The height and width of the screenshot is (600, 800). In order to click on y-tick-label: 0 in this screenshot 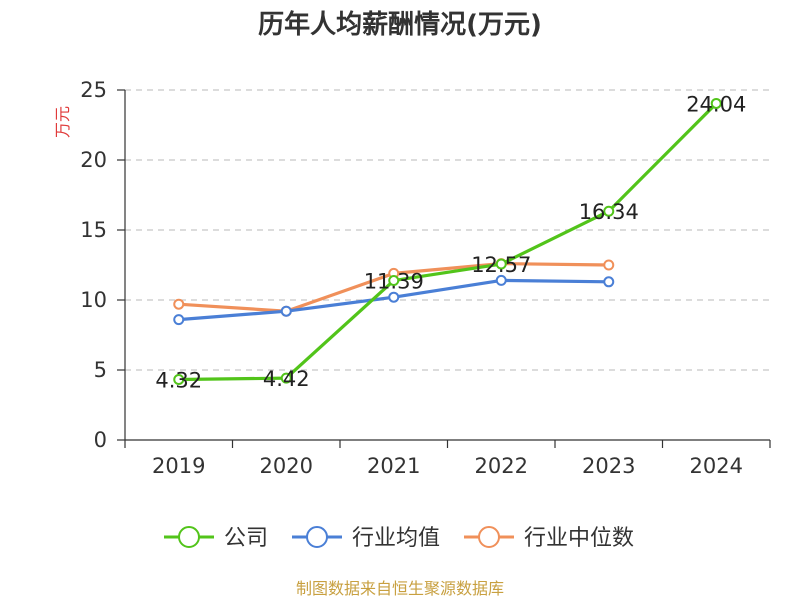, I will do `click(100, 440)`.